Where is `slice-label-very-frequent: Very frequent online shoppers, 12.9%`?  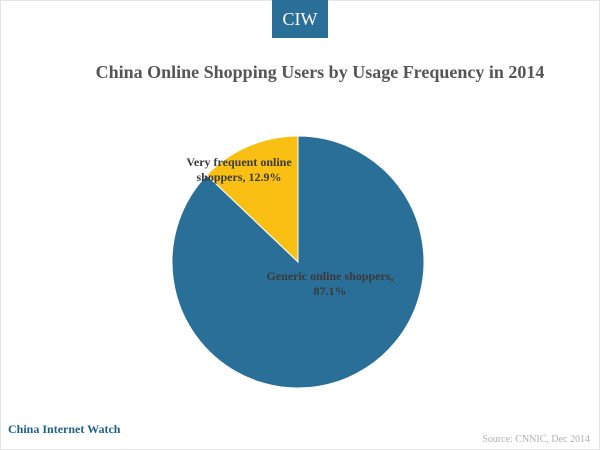
slice-label-very-frequent: Very frequent online shoppers, 12.9% is located at coordinates (239, 169).